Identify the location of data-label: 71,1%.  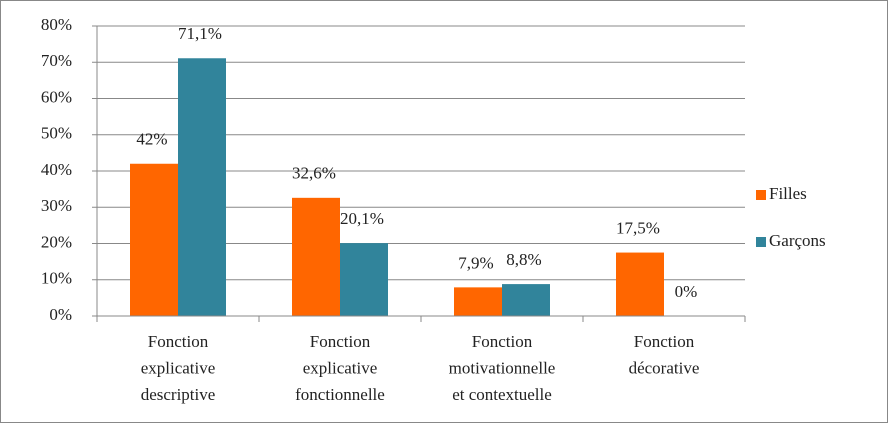
(200, 33).